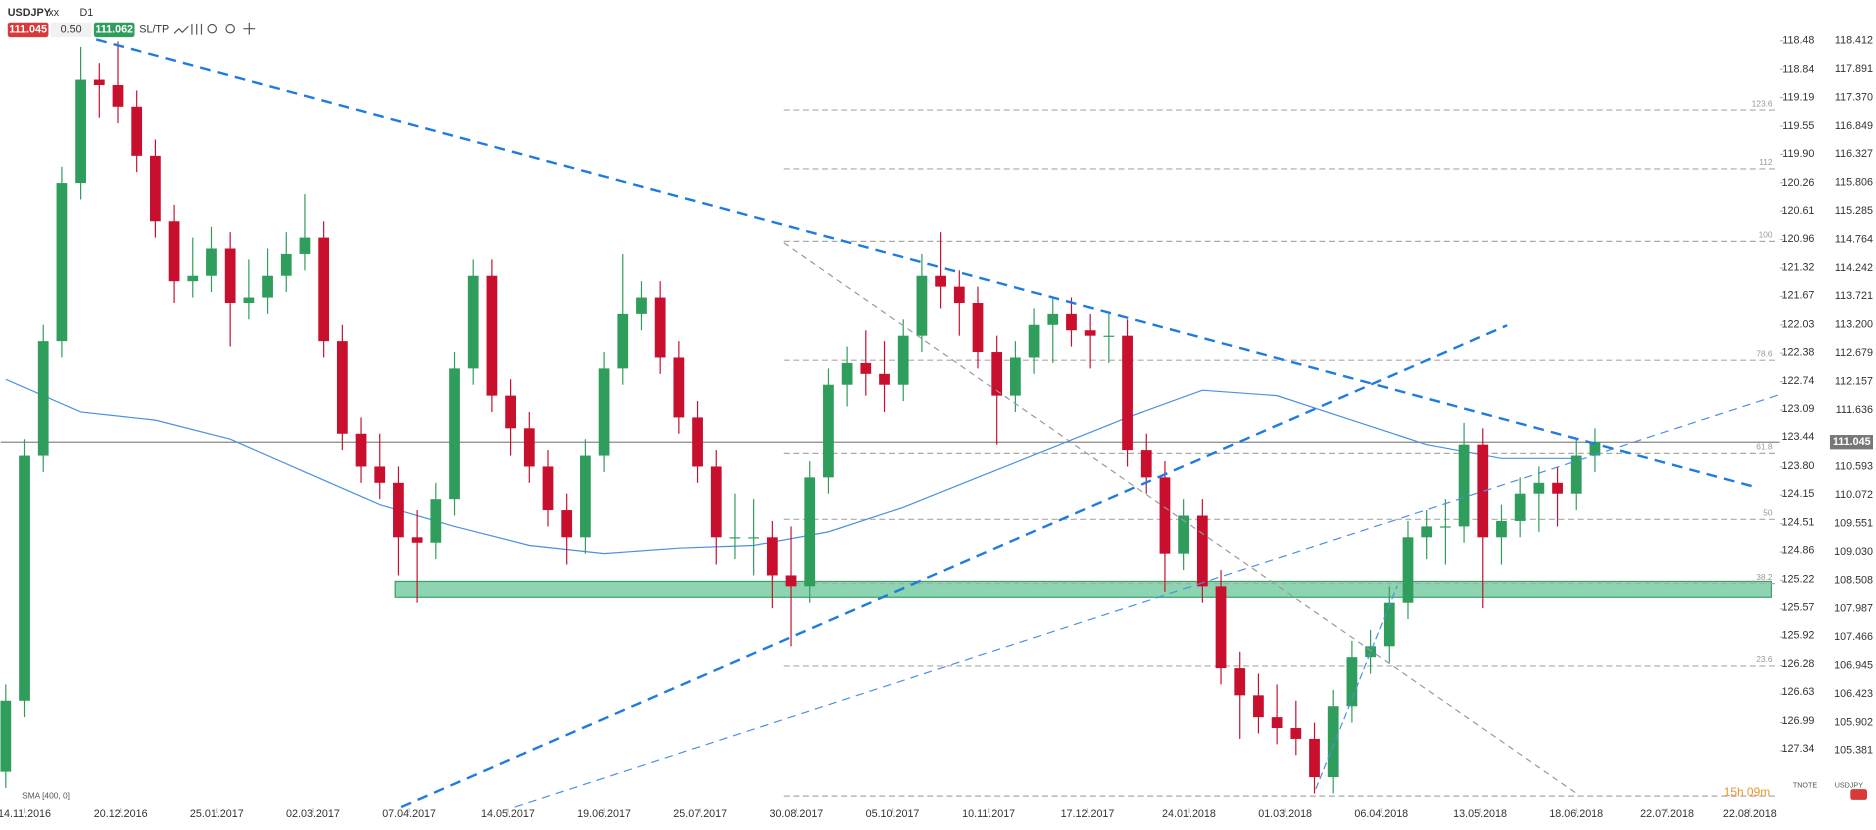  Describe the element at coordinates (893, 814) in the screenshot. I see `x-tick-label: 05.10.2017` at that location.